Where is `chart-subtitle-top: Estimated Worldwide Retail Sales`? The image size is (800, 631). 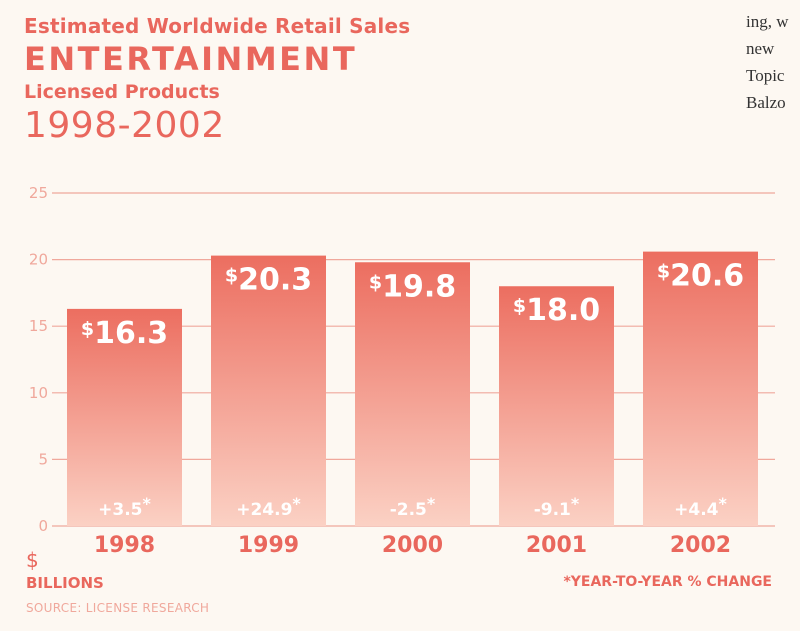
chart-subtitle-top: Estimated Worldwide Retail Sales is located at coordinates (217, 26).